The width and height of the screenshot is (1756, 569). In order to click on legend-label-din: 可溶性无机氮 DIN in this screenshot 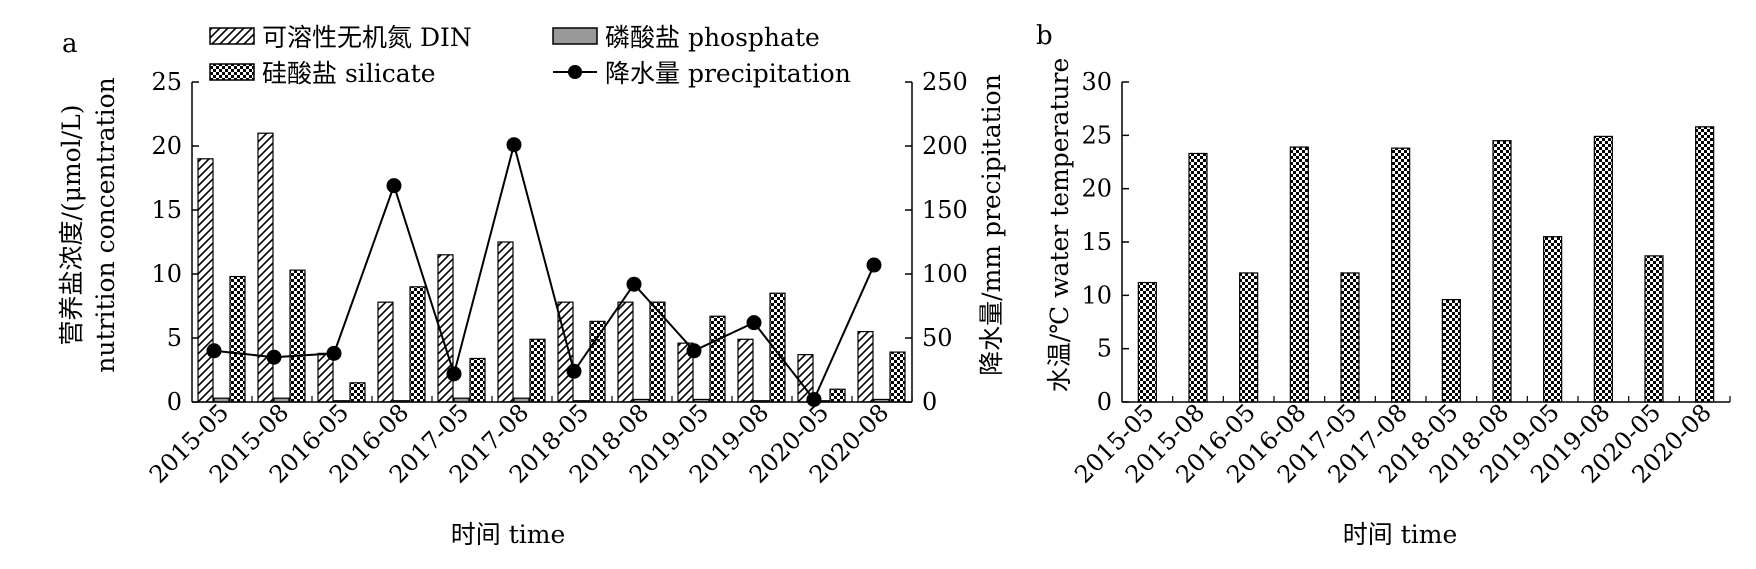, I will do `click(367, 37)`.